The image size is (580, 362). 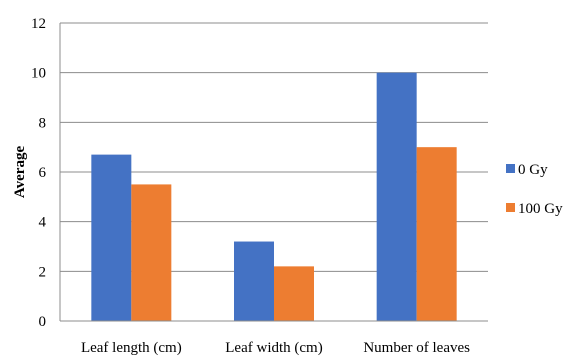 I want to click on legend: 0 Gy 100 Gy, so click(x=534, y=189).